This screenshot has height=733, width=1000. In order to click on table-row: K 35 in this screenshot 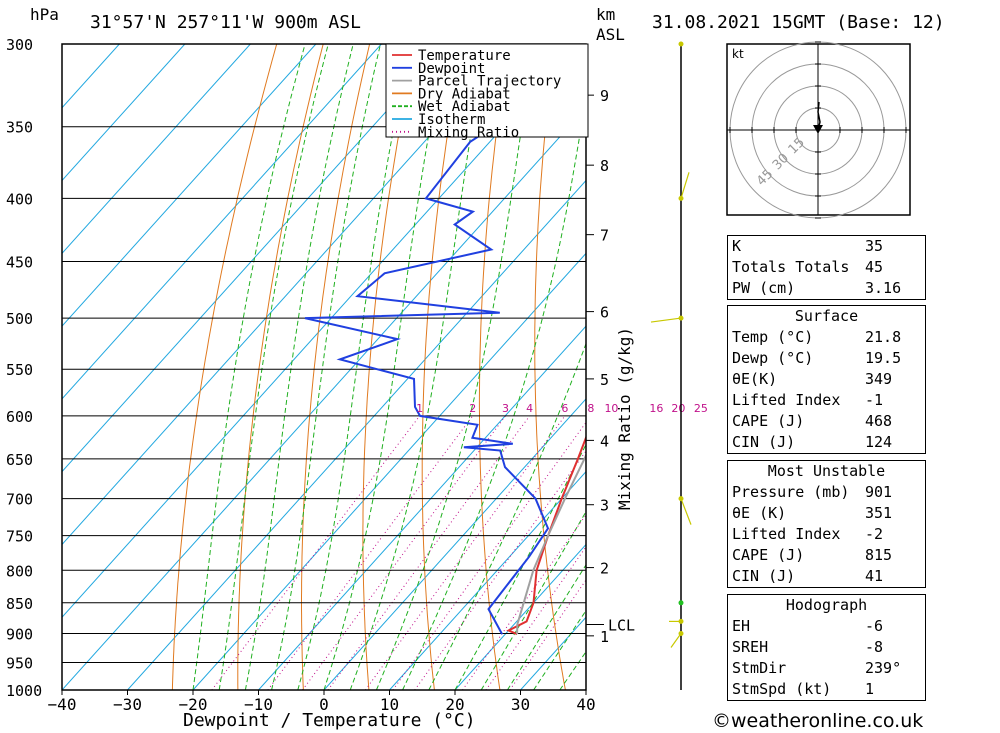, I will do `click(826, 246)`.